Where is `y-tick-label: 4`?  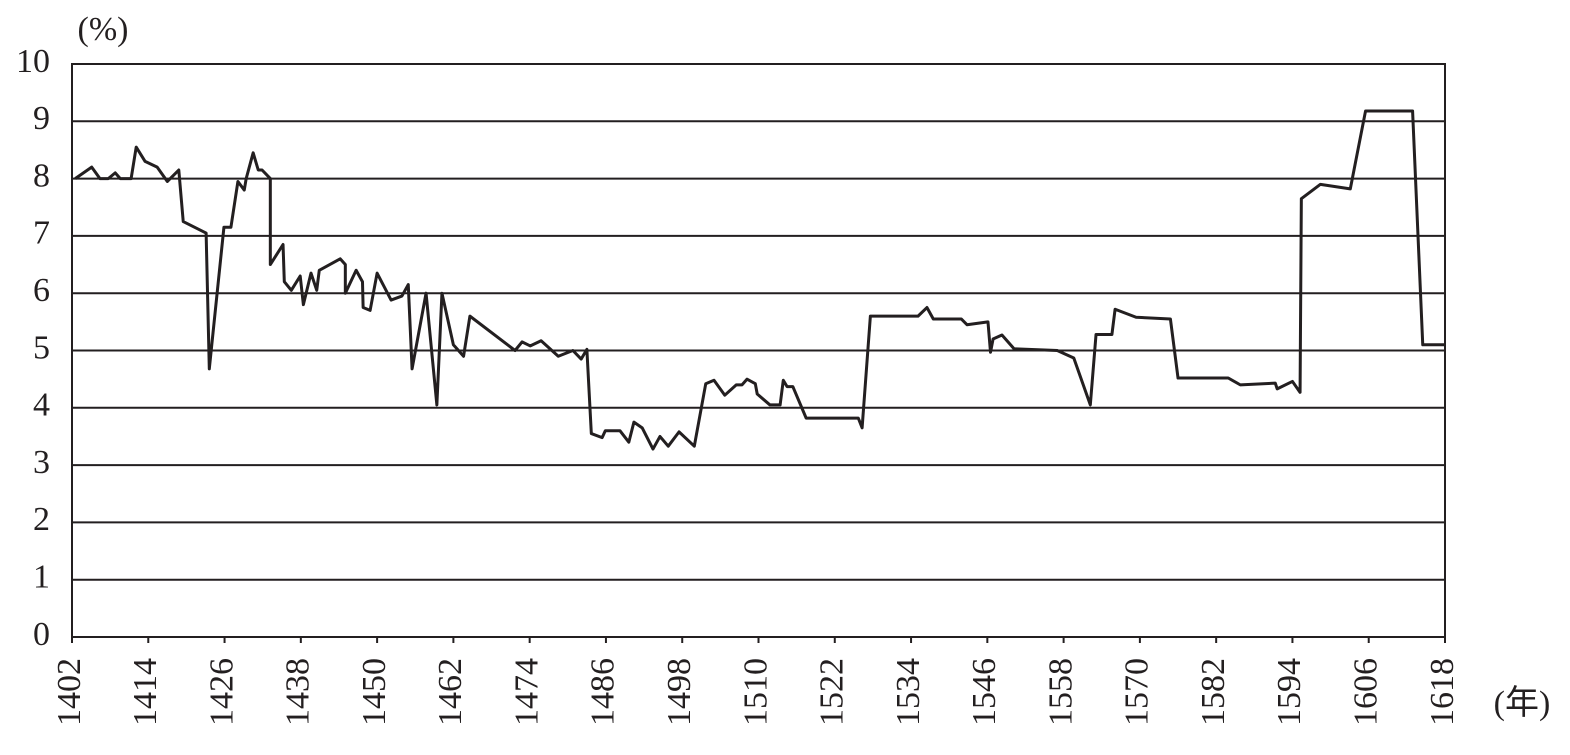 y-tick-label: 4 is located at coordinates (41, 405).